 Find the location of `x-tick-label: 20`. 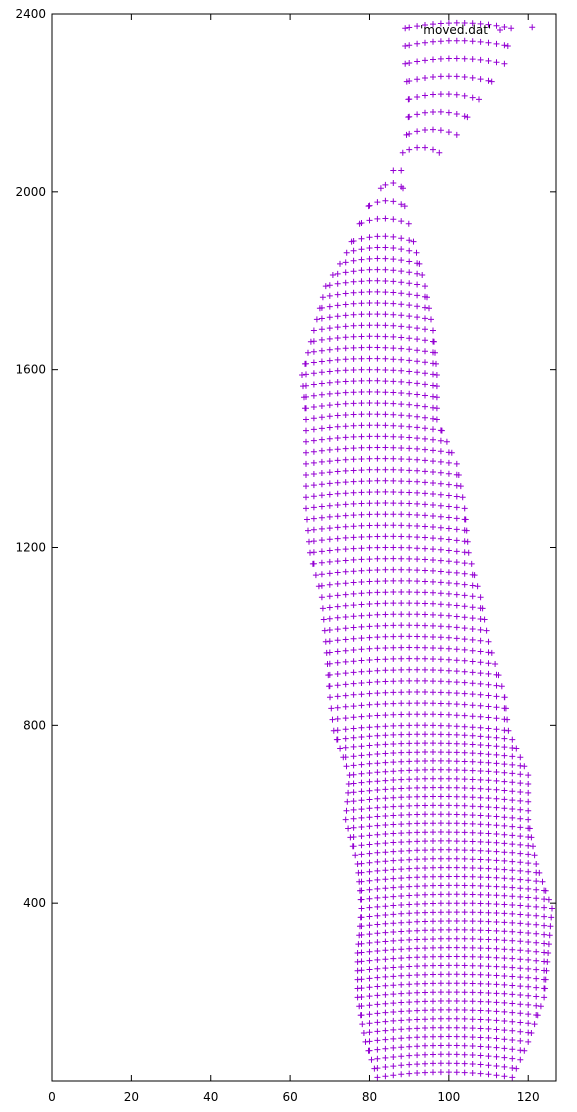

x-tick-label: 20 is located at coordinates (131, 1097).